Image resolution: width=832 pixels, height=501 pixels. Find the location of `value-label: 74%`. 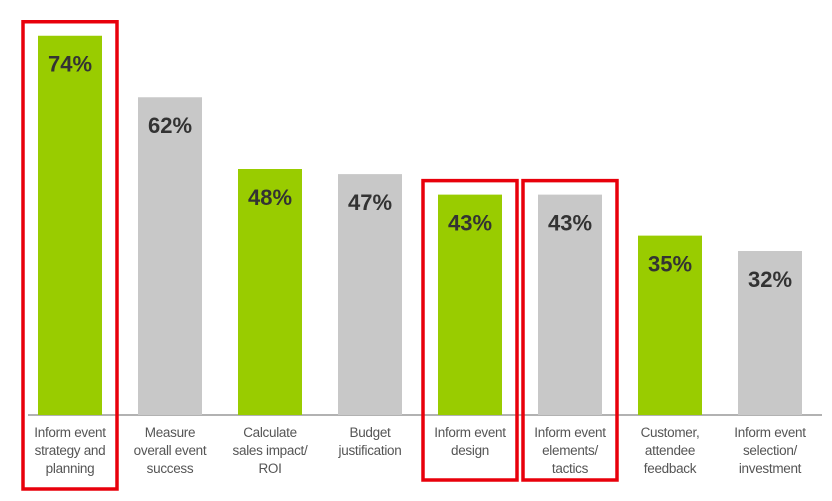

value-label: 74% is located at coordinates (70, 64).